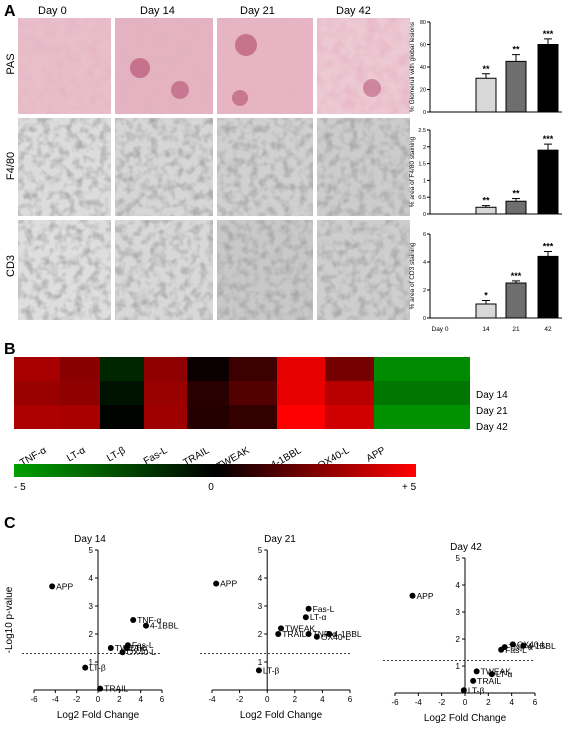 This screenshot has height=735, width=567. What do you see at coordinates (242, 393) in the screenshot?
I see `heatmap` at bounding box center [242, 393].